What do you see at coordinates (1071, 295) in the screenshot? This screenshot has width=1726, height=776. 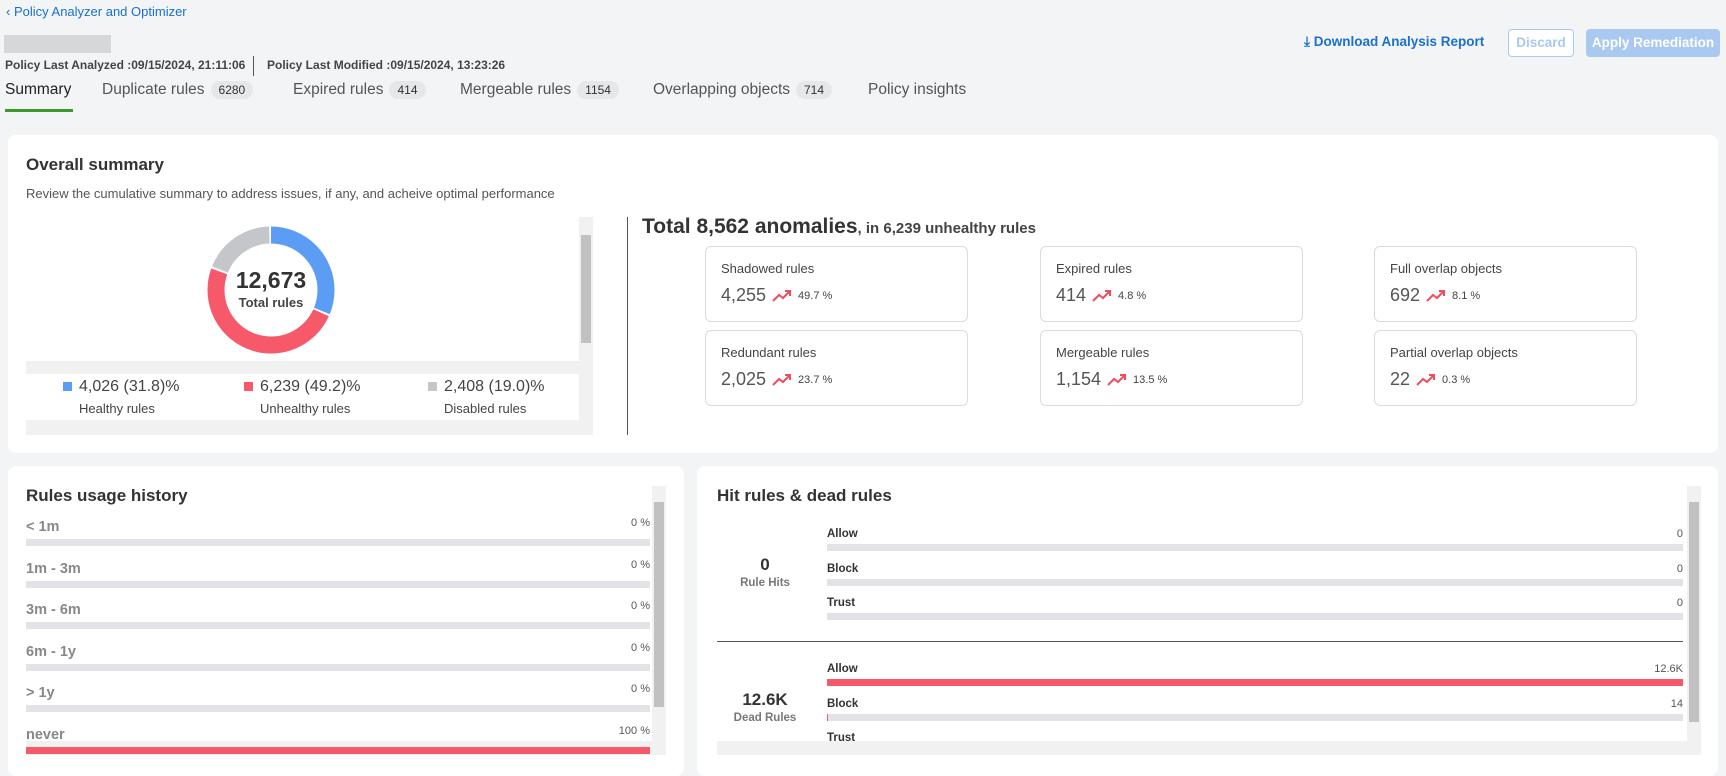 I see `anomaly-value: 414` at bounding box center [1071, 295].